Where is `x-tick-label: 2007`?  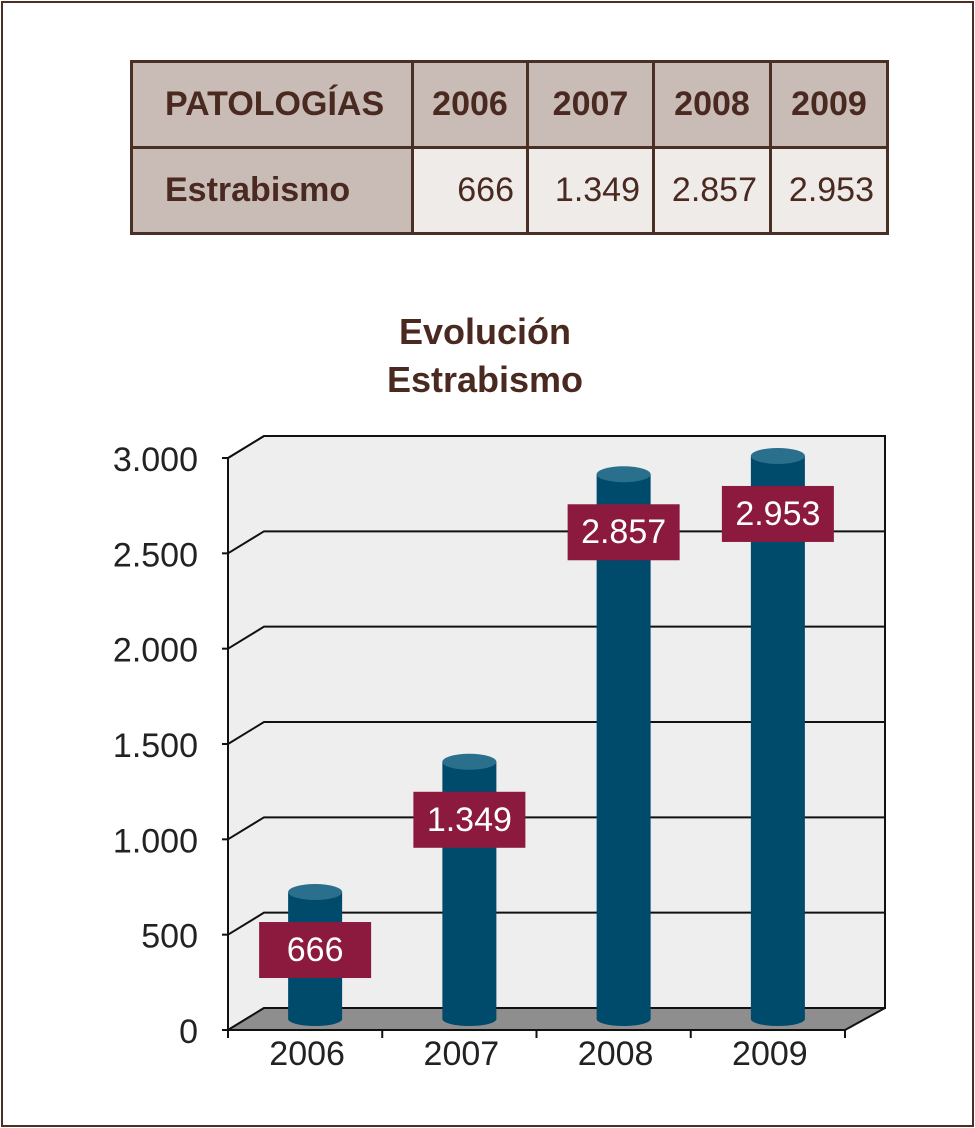
x-tick-label: 2007 is located at coordinates (462, 1054).